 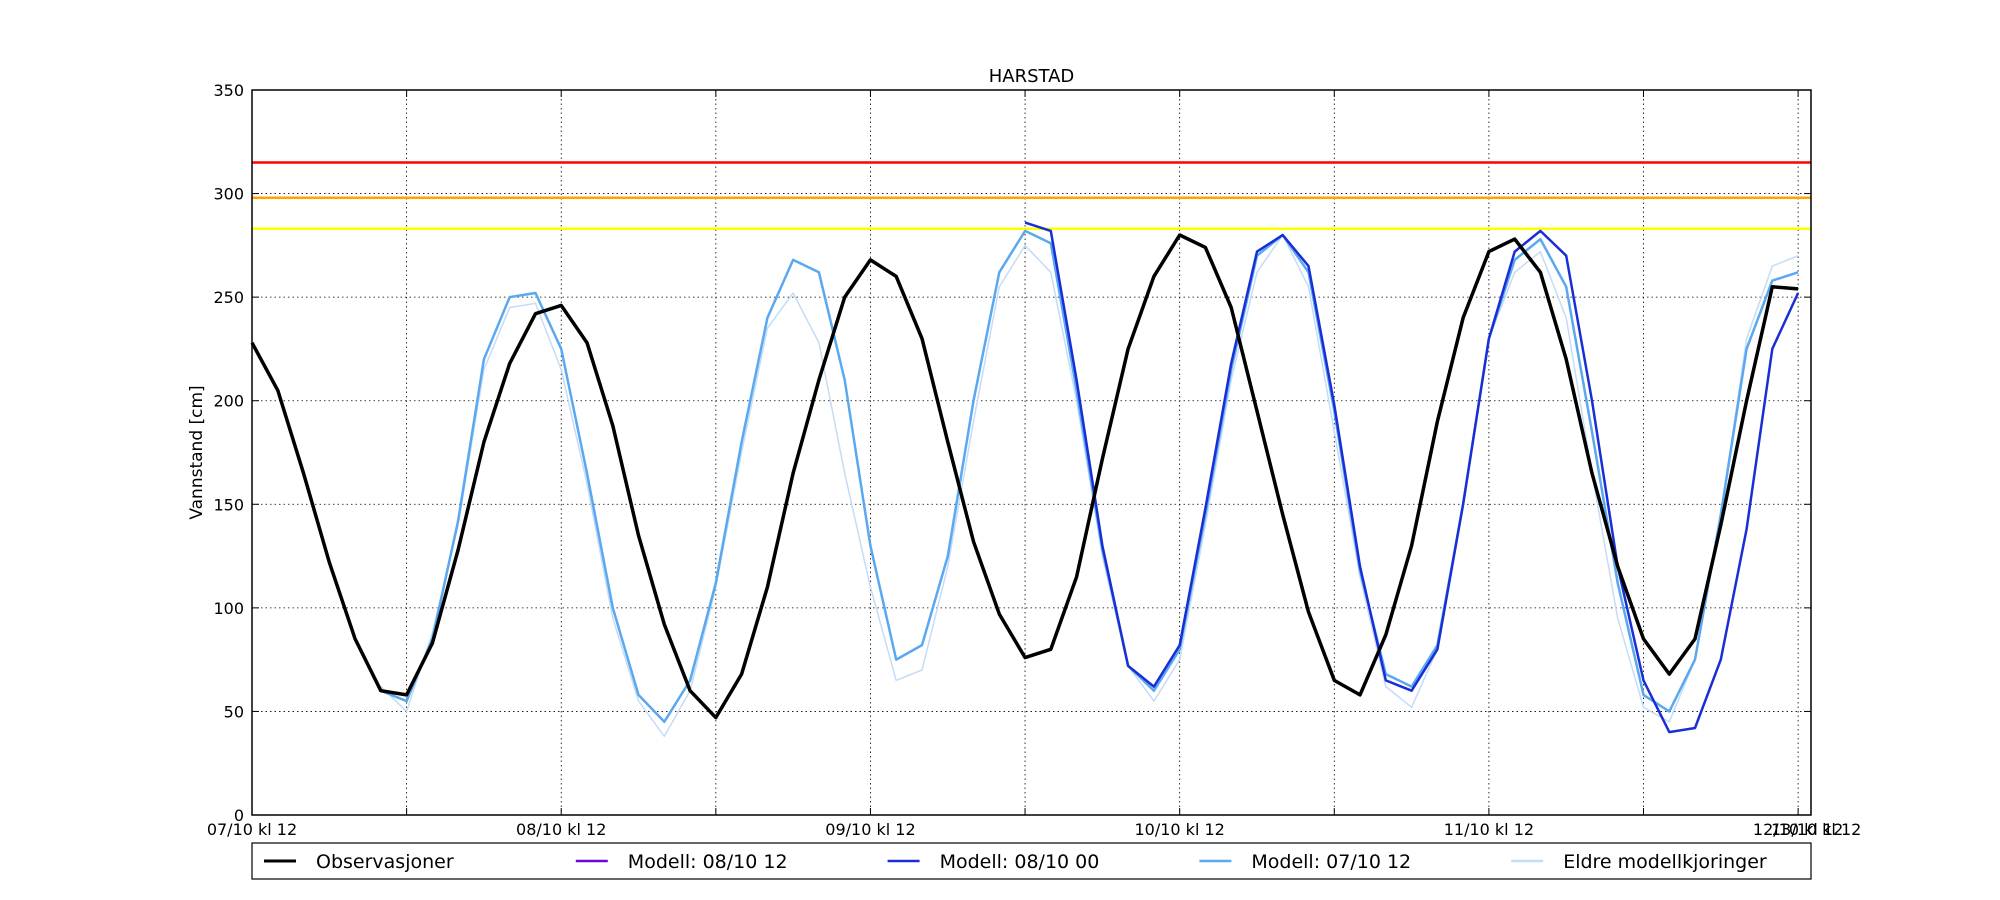 What do you see at coordinates (239, 815) in the screenshot?
I see `y-tick-label: 0` at bounding box center [239, 815].